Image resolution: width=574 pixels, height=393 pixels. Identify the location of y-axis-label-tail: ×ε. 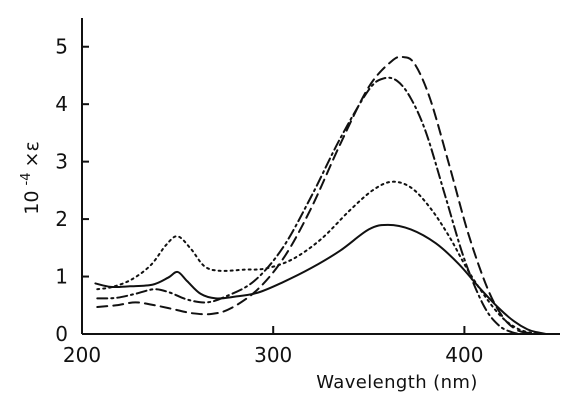
(32, 154).